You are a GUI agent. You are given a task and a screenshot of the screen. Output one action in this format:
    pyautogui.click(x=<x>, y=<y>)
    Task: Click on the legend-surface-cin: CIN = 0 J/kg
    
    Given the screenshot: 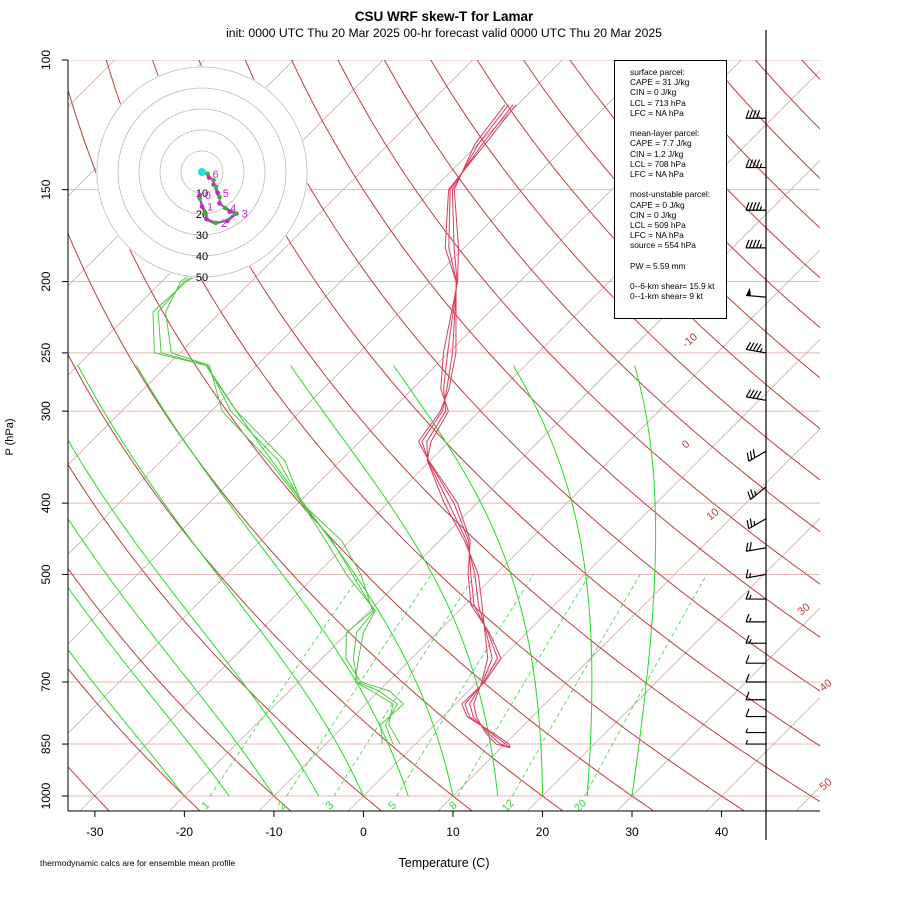 What is the action you would take?
    pyautogui.click(x=678, y=92)
    